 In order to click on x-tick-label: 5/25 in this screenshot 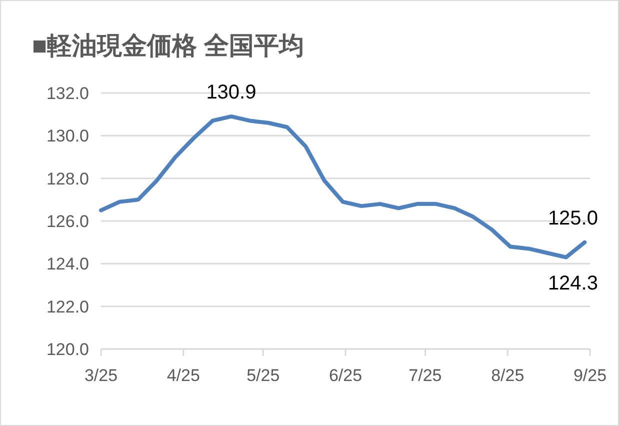, I will do `click(263, 375)`.